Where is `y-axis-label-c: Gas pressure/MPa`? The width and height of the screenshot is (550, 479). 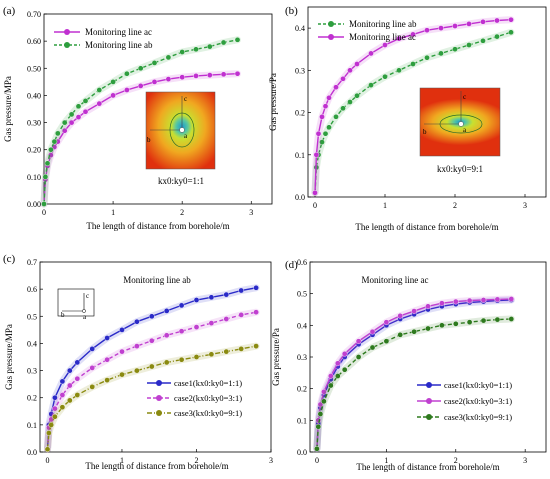 y-axis-label-c: Gas pressure/MPa is located at coordinates (9, 357).